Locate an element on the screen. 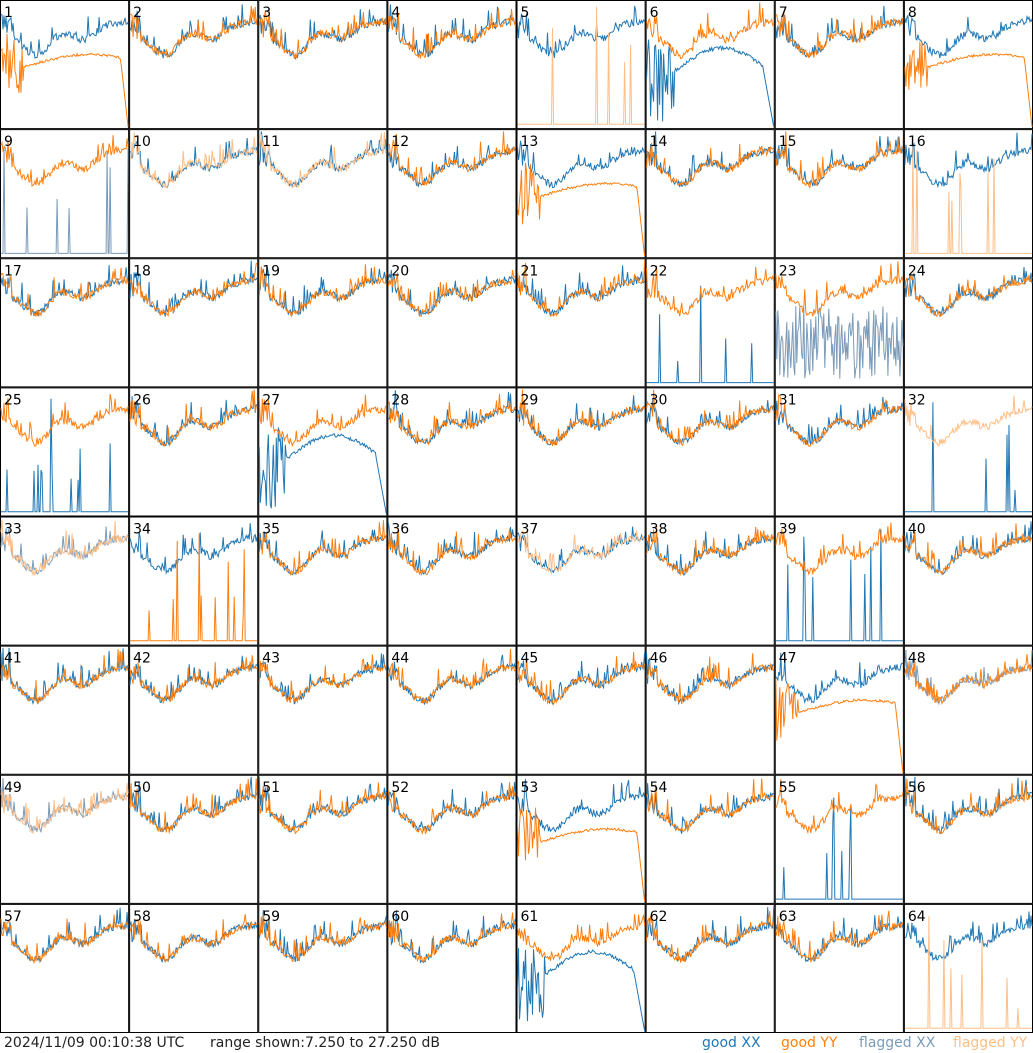 This screenshot has width=1033, height=1053. tile-28: 28 is located at coordinates (452, 452).